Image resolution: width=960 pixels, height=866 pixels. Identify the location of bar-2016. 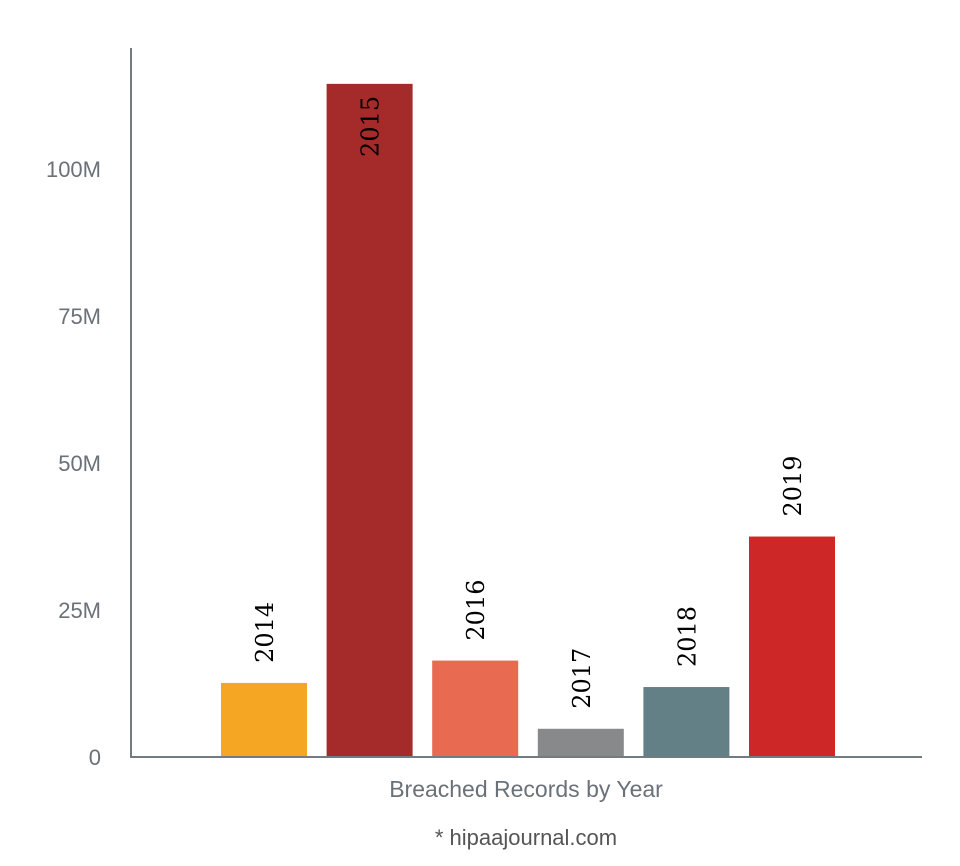
(475, 708).